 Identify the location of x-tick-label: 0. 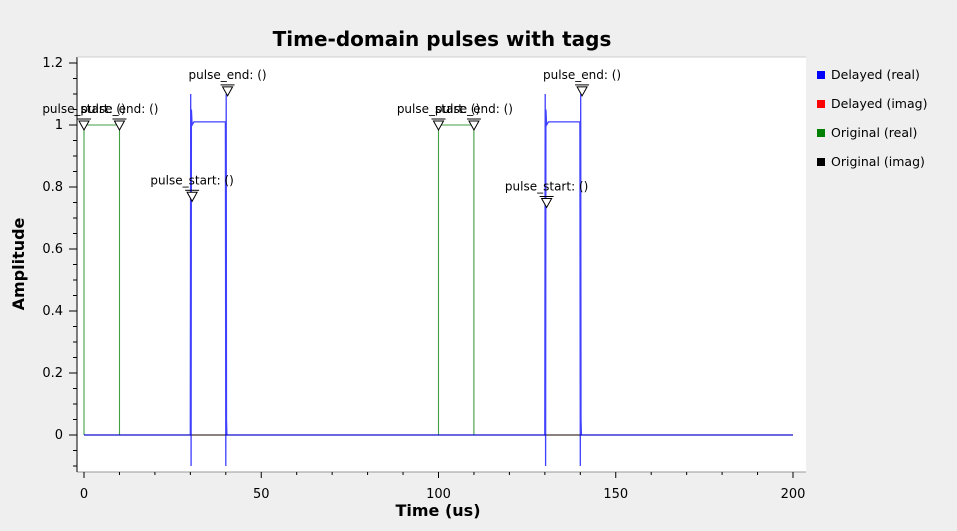
(84, 494).